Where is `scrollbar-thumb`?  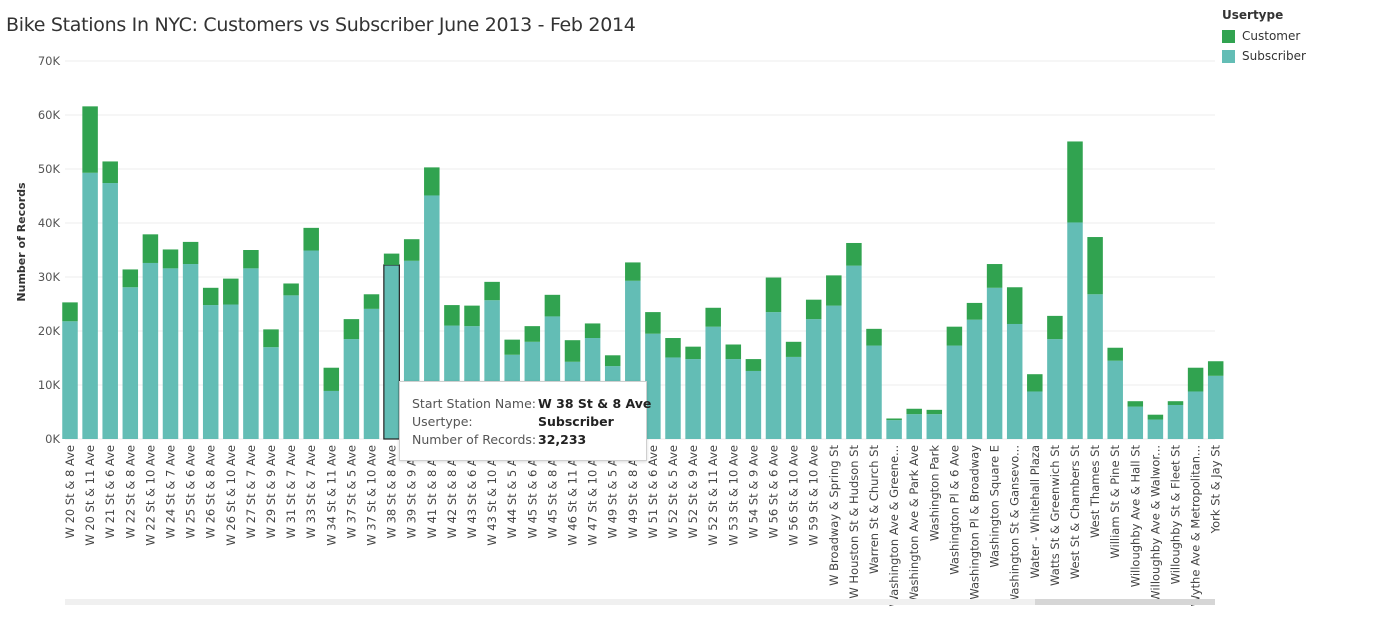 scrollbar-thumb is located at coordinates (1125, 602).